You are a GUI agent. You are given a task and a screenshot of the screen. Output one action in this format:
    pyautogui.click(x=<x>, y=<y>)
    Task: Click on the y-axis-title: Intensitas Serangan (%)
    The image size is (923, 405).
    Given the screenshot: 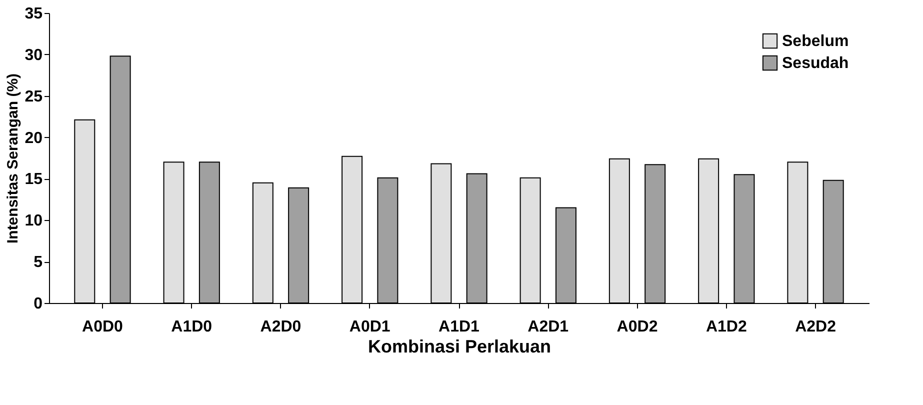 What is the action you would take?
    pyautogui.click(x=13, y=158)
    